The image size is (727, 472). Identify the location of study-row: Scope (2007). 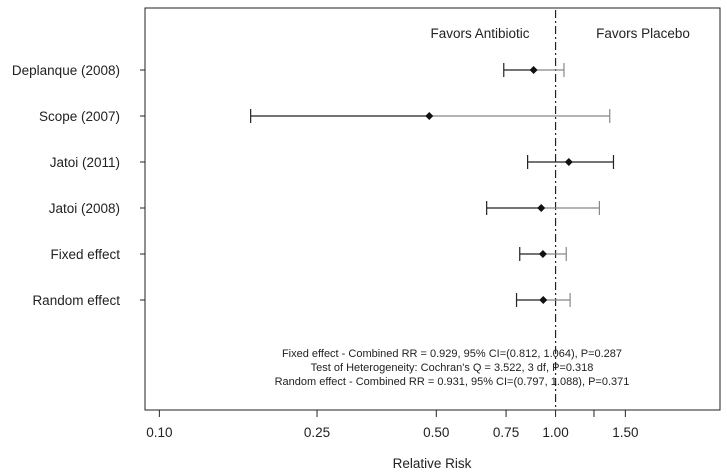
(325, 116).